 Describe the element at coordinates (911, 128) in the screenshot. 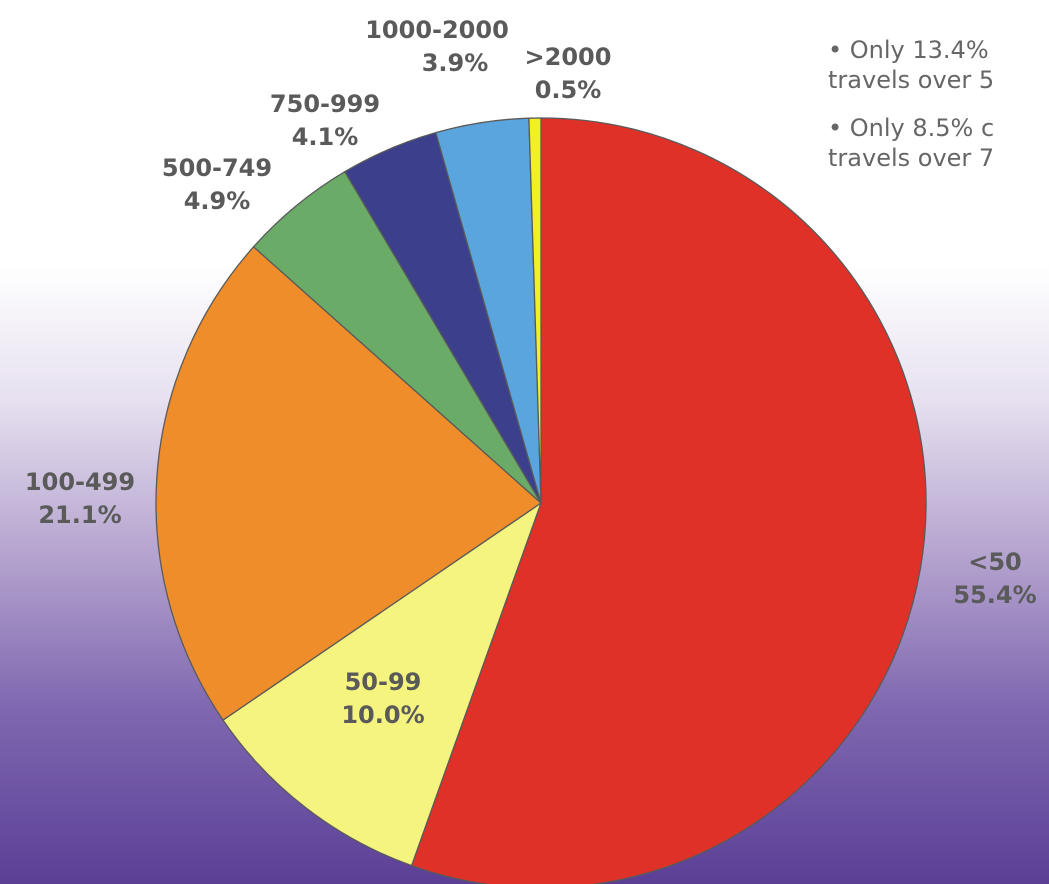

I see `note-line: • Only 8.5% c` at that location.